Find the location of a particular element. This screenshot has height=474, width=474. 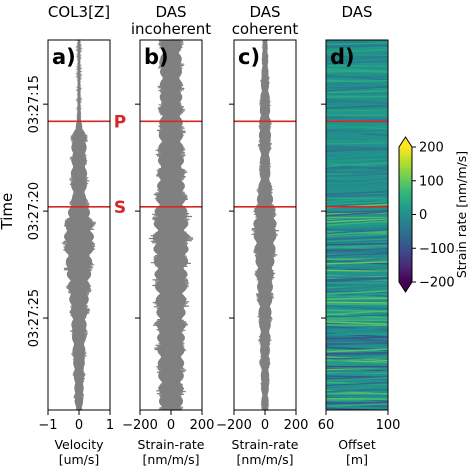

colorbar-label: Strain rate [nm/m/s] is located at coordinates (461, 214).